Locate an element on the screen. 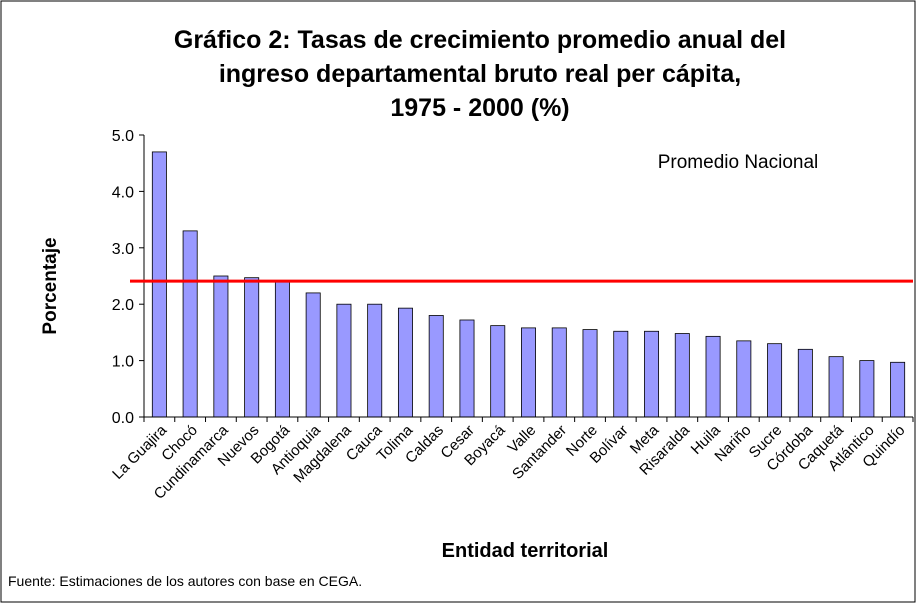  y-tick-label: 0.0 is located at coordinates (123, 418).